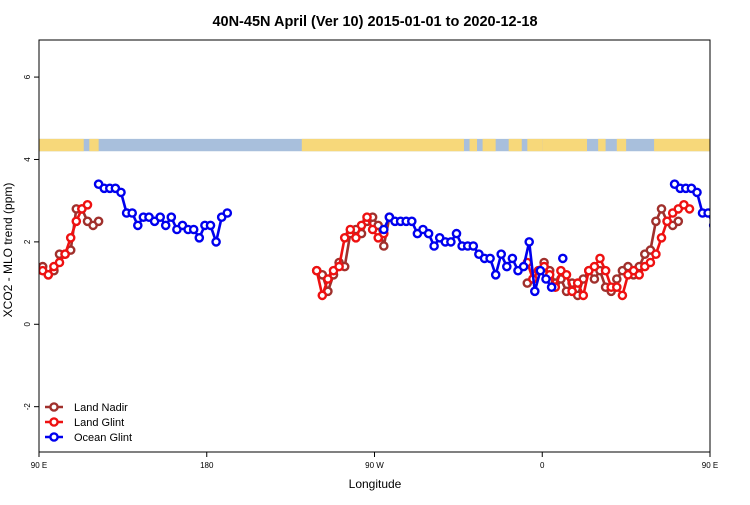 This screenshot has width=750, height=505. What do you see at coordinates (27, 159) in the screenshot?
I see `y-tick-label-3: 4` at bounding box center [27, 159].